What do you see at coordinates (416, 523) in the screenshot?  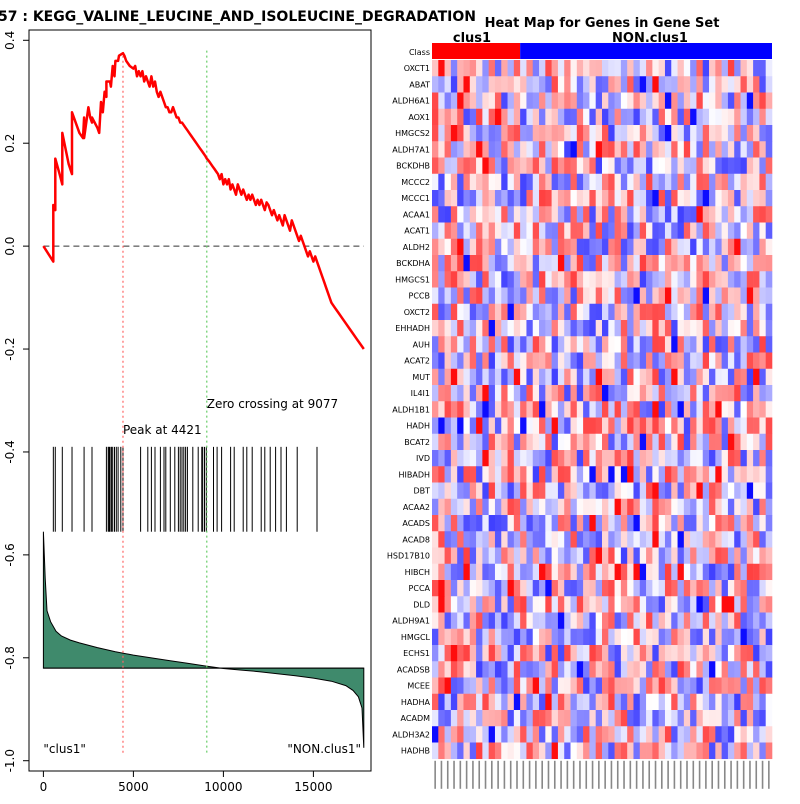 I see `gene-label: ACADS` at bounding box center [416, 523].